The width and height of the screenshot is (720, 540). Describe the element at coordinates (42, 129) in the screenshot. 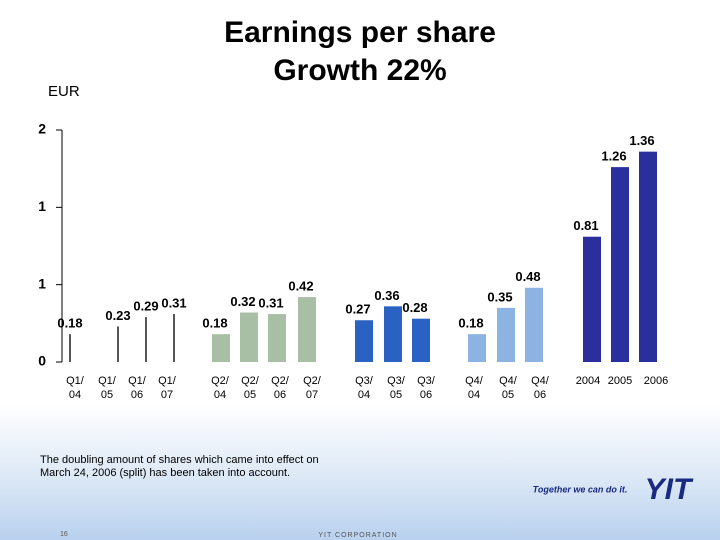

I see `y-tick-label: 2` at that location.